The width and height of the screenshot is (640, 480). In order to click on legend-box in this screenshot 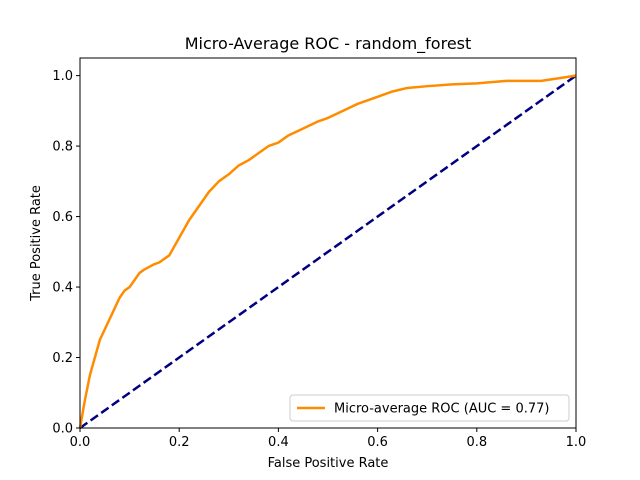, I will do `click(429, 408)`.